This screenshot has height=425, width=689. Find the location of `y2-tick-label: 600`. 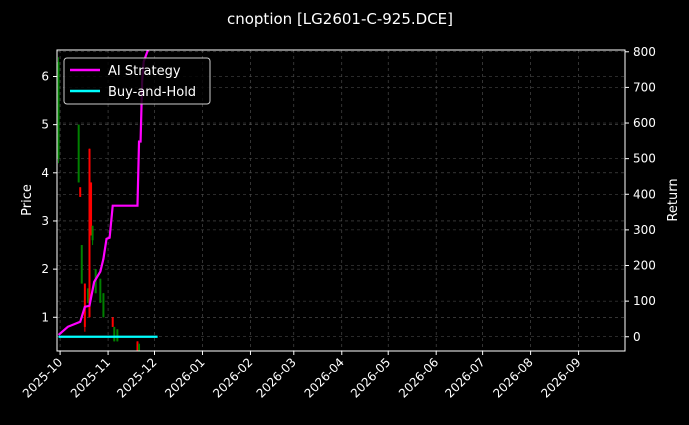

y2-tick-label: 600 is located at coordinates (644, 123).